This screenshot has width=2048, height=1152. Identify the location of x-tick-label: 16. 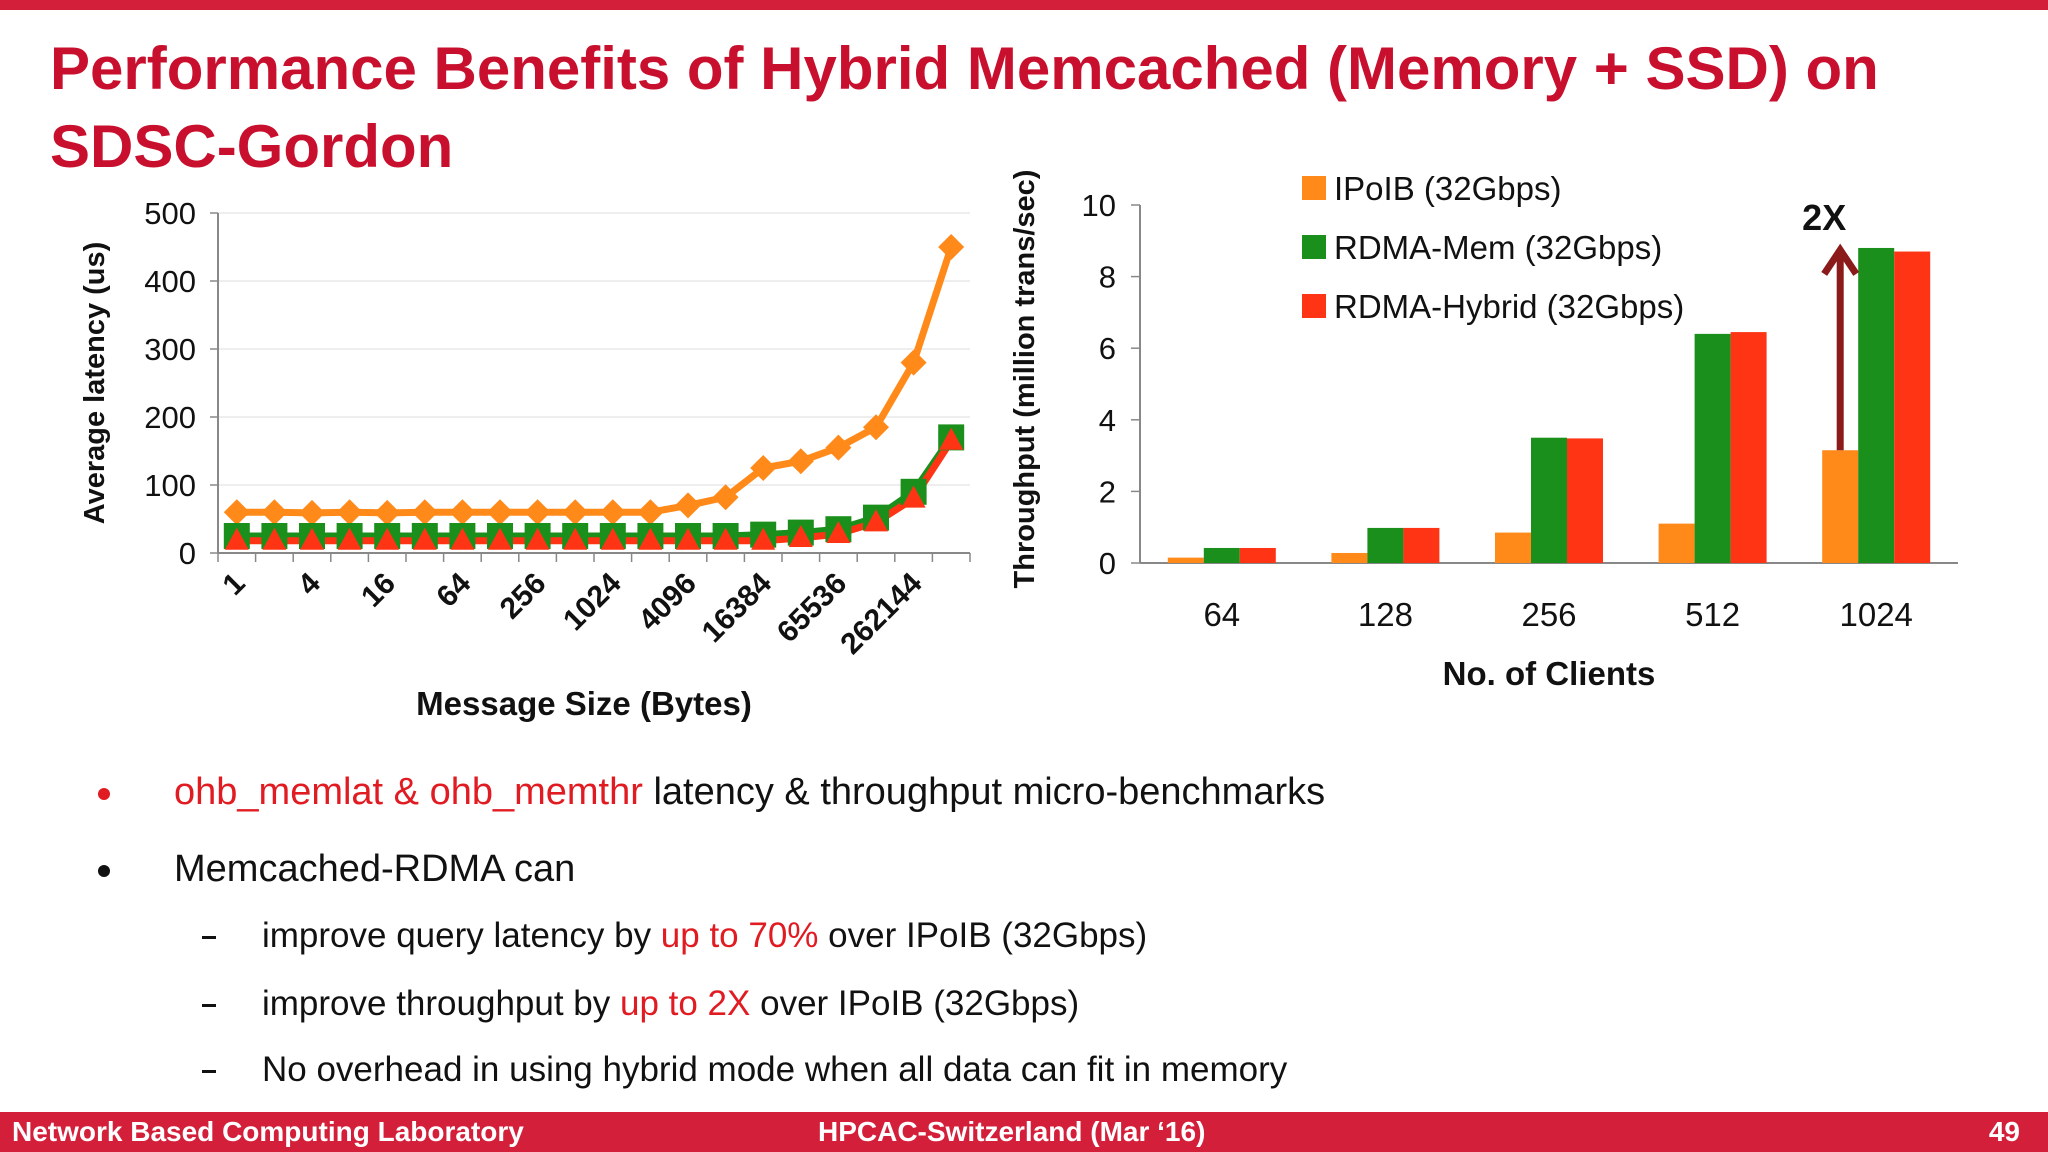
(378, 590).